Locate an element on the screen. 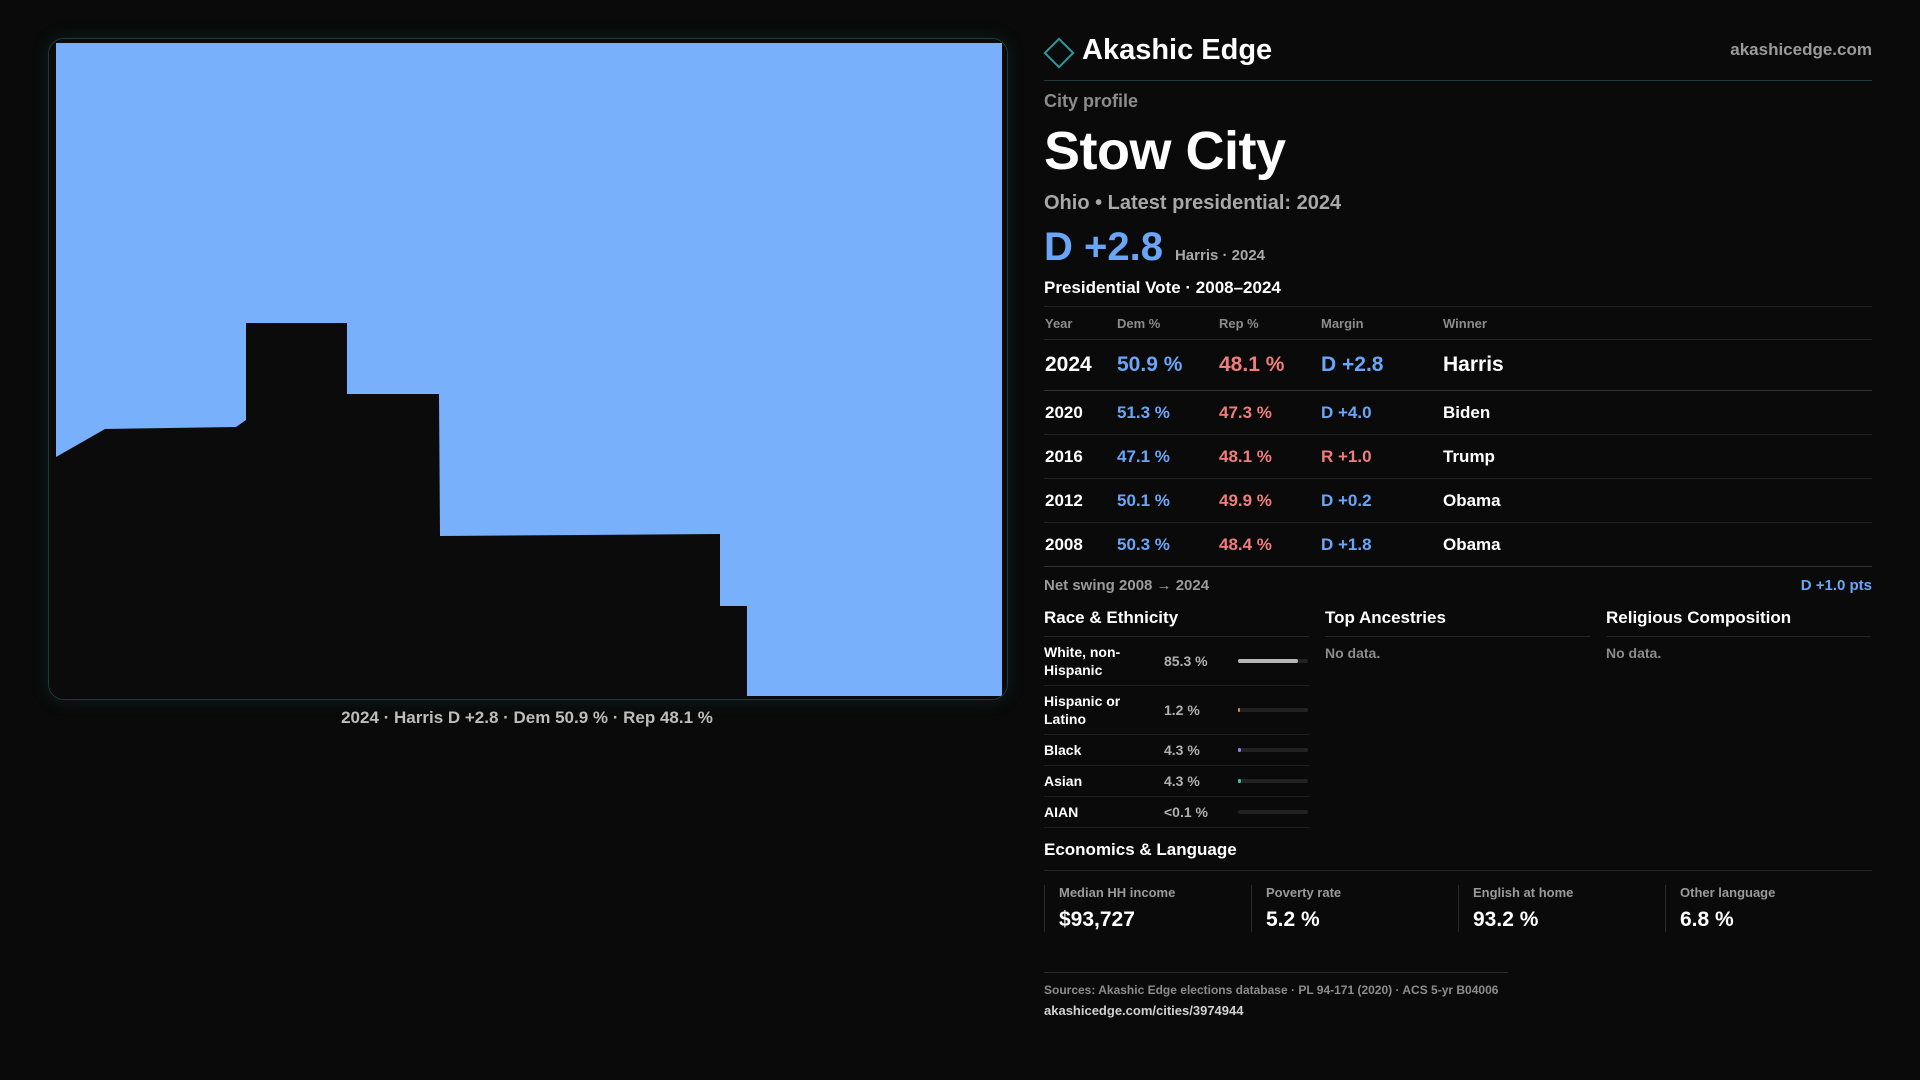 This screenshot has height=1080, width=1920. ancestries-column: Top Ancestries No data. is located at coordinates (1457, 718).